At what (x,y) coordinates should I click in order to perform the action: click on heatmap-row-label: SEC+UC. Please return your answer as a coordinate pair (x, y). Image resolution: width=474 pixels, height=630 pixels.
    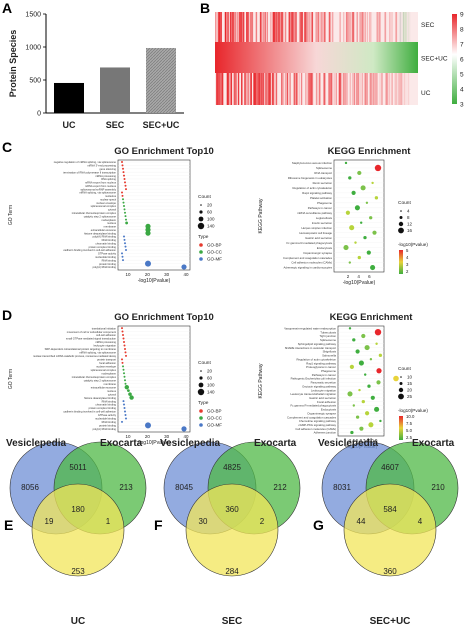
    Looking at the image, I should click on (434, 59).